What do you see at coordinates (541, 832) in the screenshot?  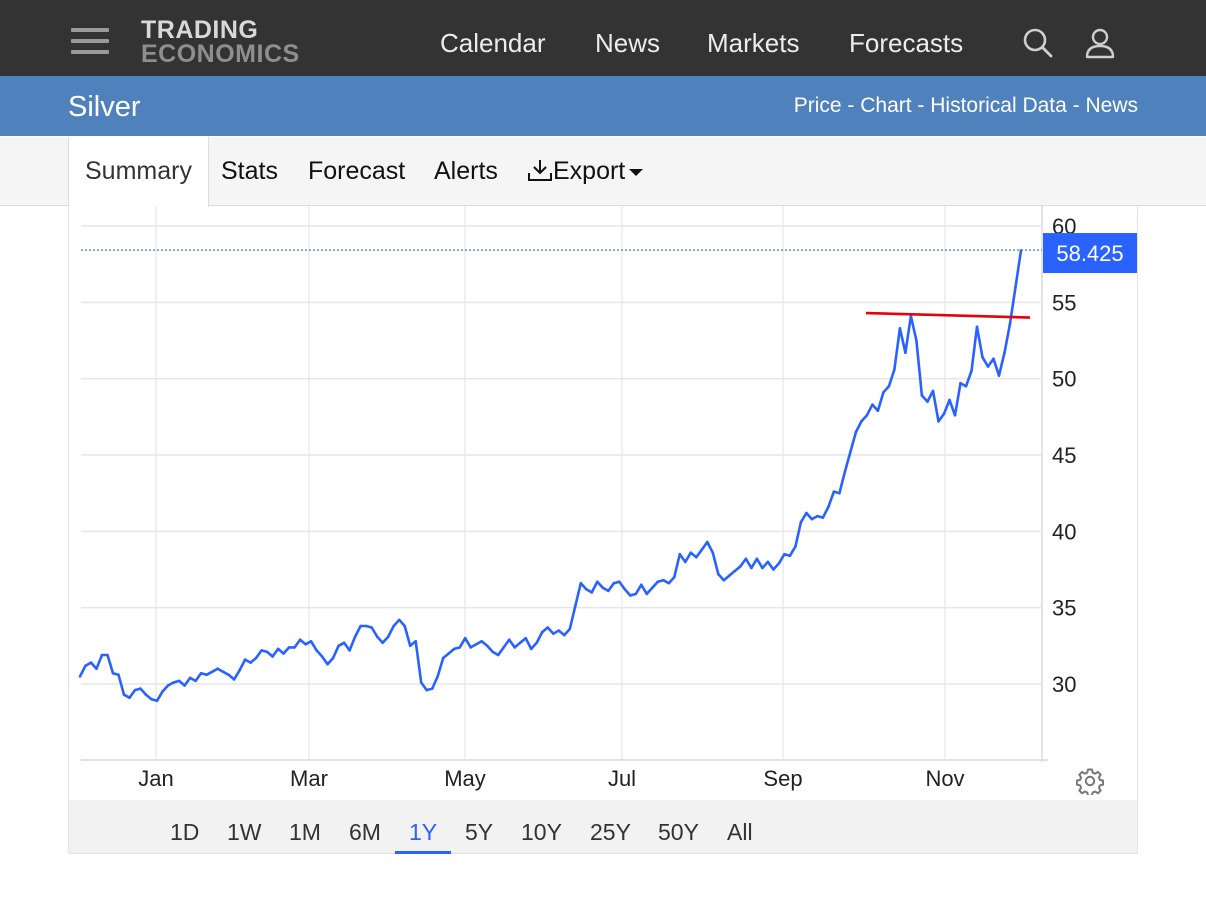 I see `range-10y: 10Y` at bounding box center [541, 832].